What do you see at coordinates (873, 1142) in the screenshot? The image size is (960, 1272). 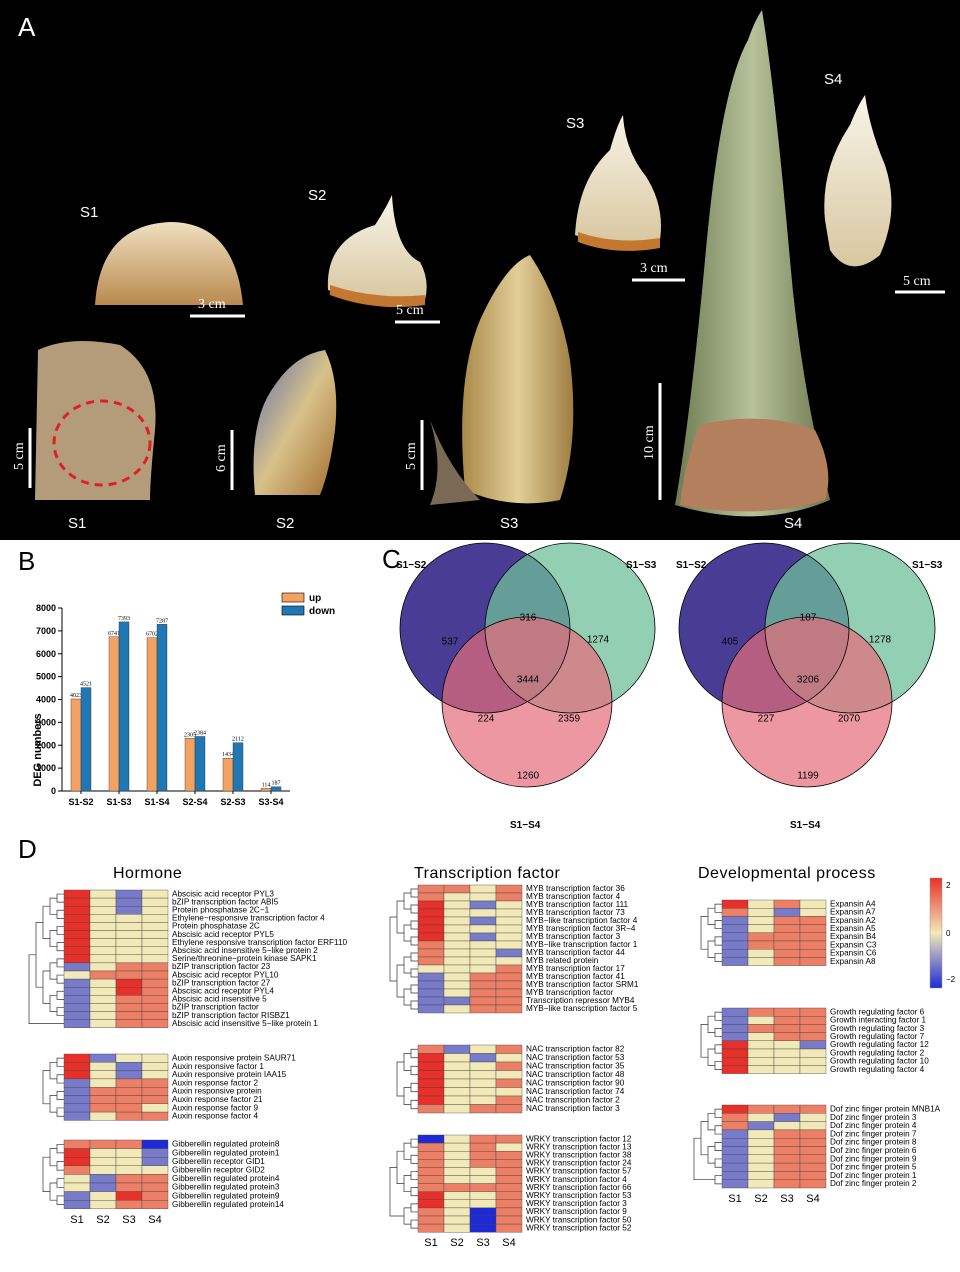 I see `heatmap-row-label: Dof zinc finger protein 8` at bounding box center [873, 1142].